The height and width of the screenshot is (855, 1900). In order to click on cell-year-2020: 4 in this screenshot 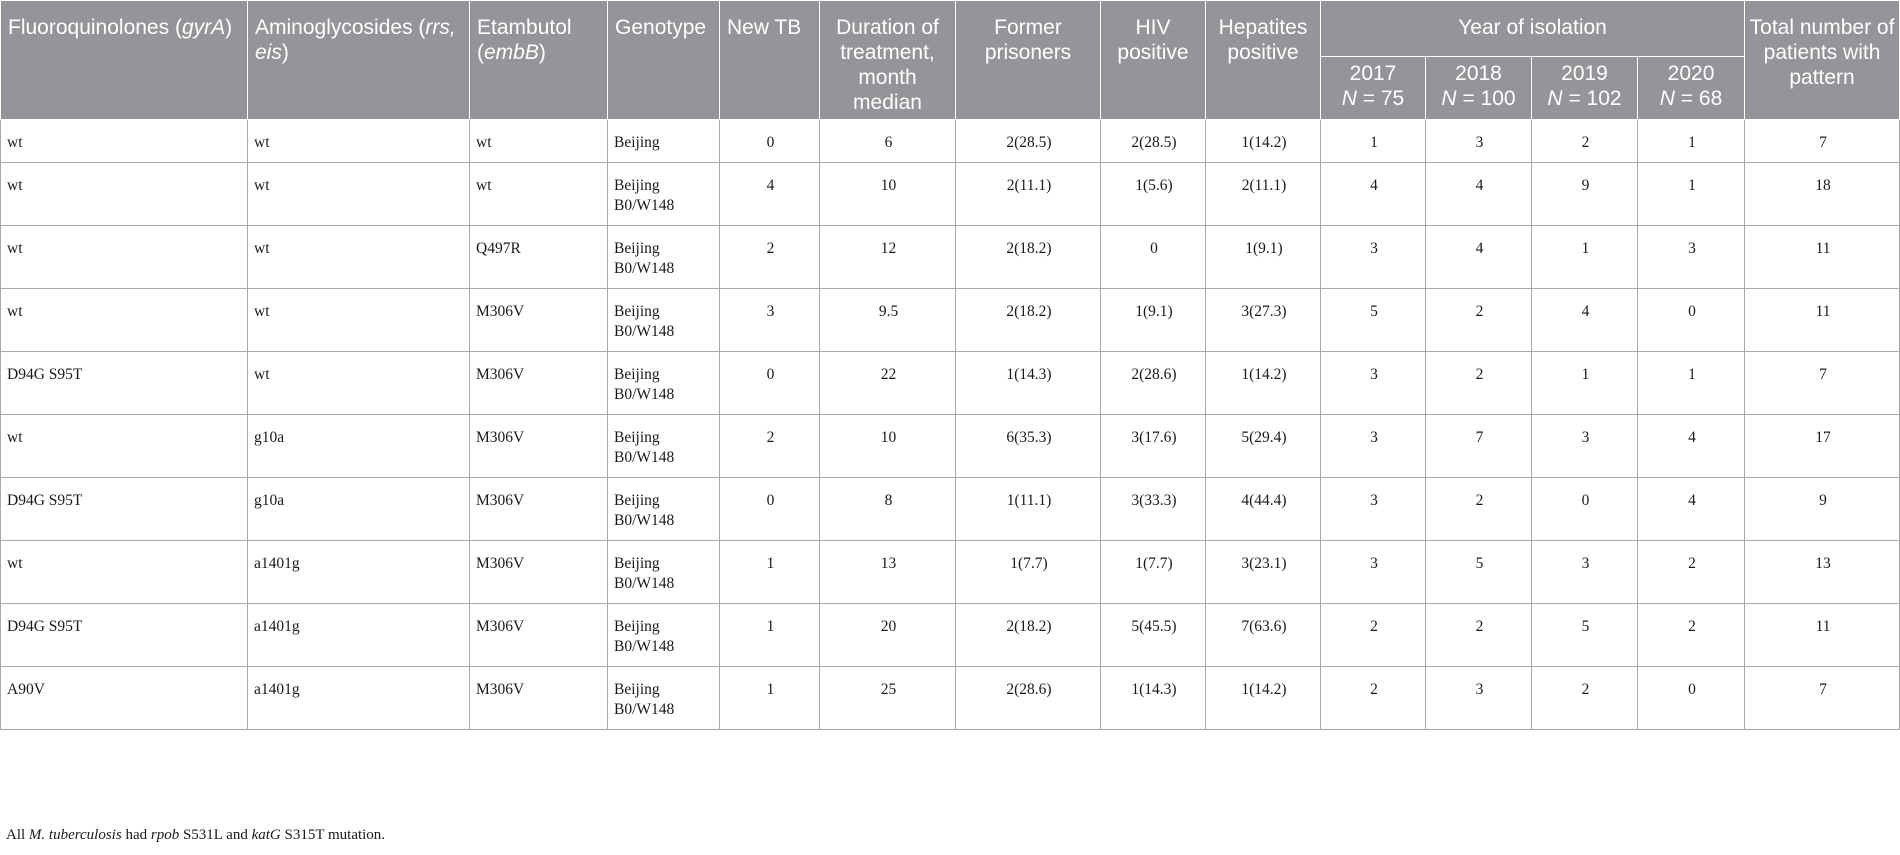, I will do `click(1691, 446)`.